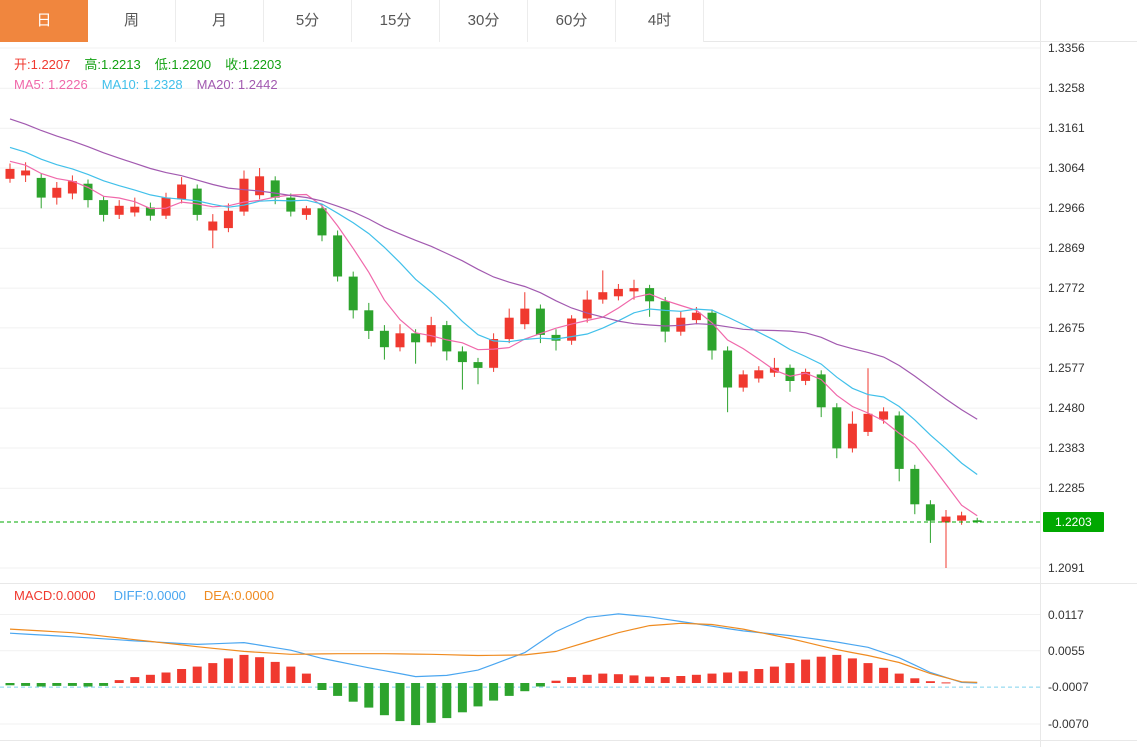 This screenshot has width=1137, height=747. What do you see at coordinates (1066, 208) in the screenshot?
I see `price-axis-label: 1.2966` at bounding box center [1066, 208].